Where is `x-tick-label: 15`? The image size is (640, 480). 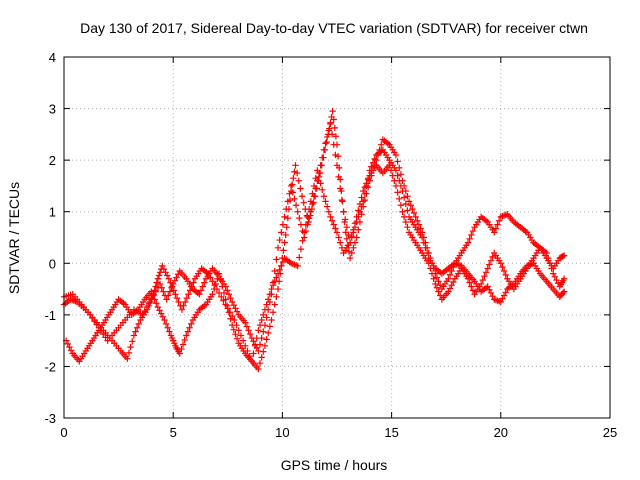 x-tick-label: 15 is located at coordinates (391, 432).